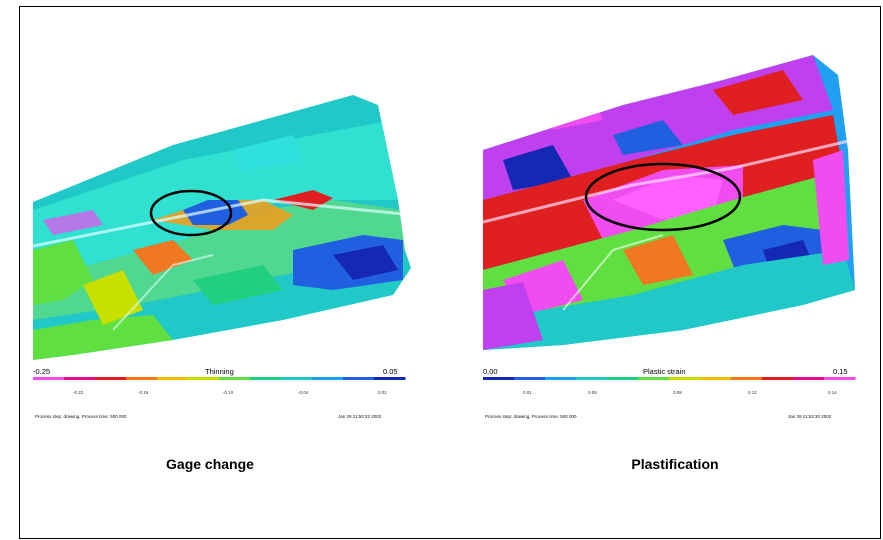 This screenshot has width=883, height=540. I want to click on highlight-circle-right, so click(663, 197).